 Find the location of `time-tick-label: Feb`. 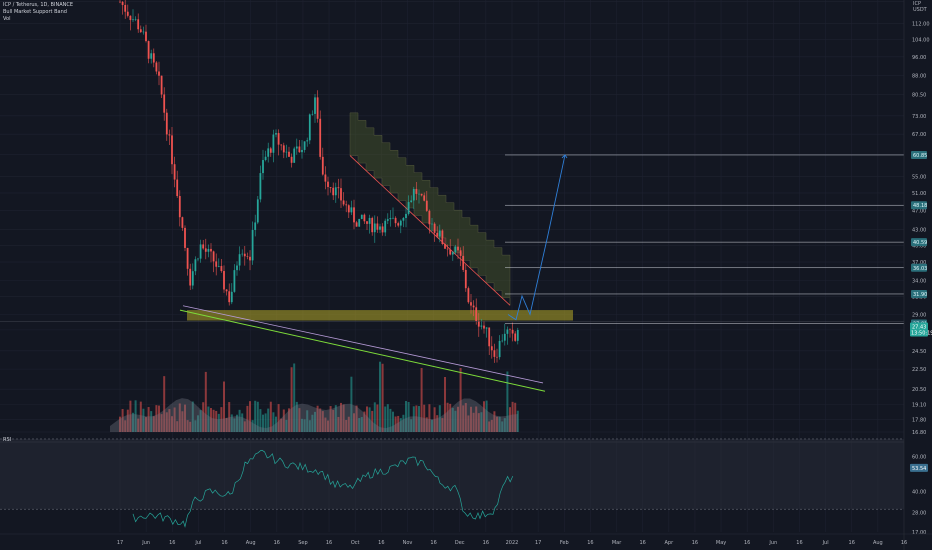

time-tick-label: Feb is located at coordinates (564, 543).